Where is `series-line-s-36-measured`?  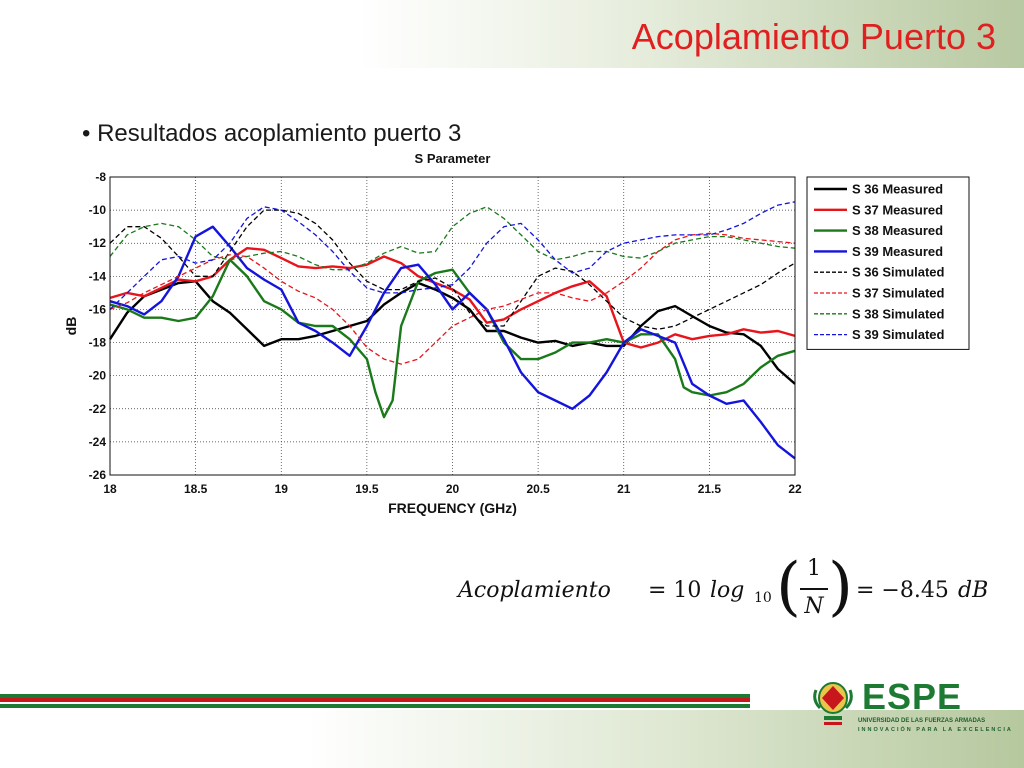 series-line-s-36-measured is located at coordinates (452, 332).